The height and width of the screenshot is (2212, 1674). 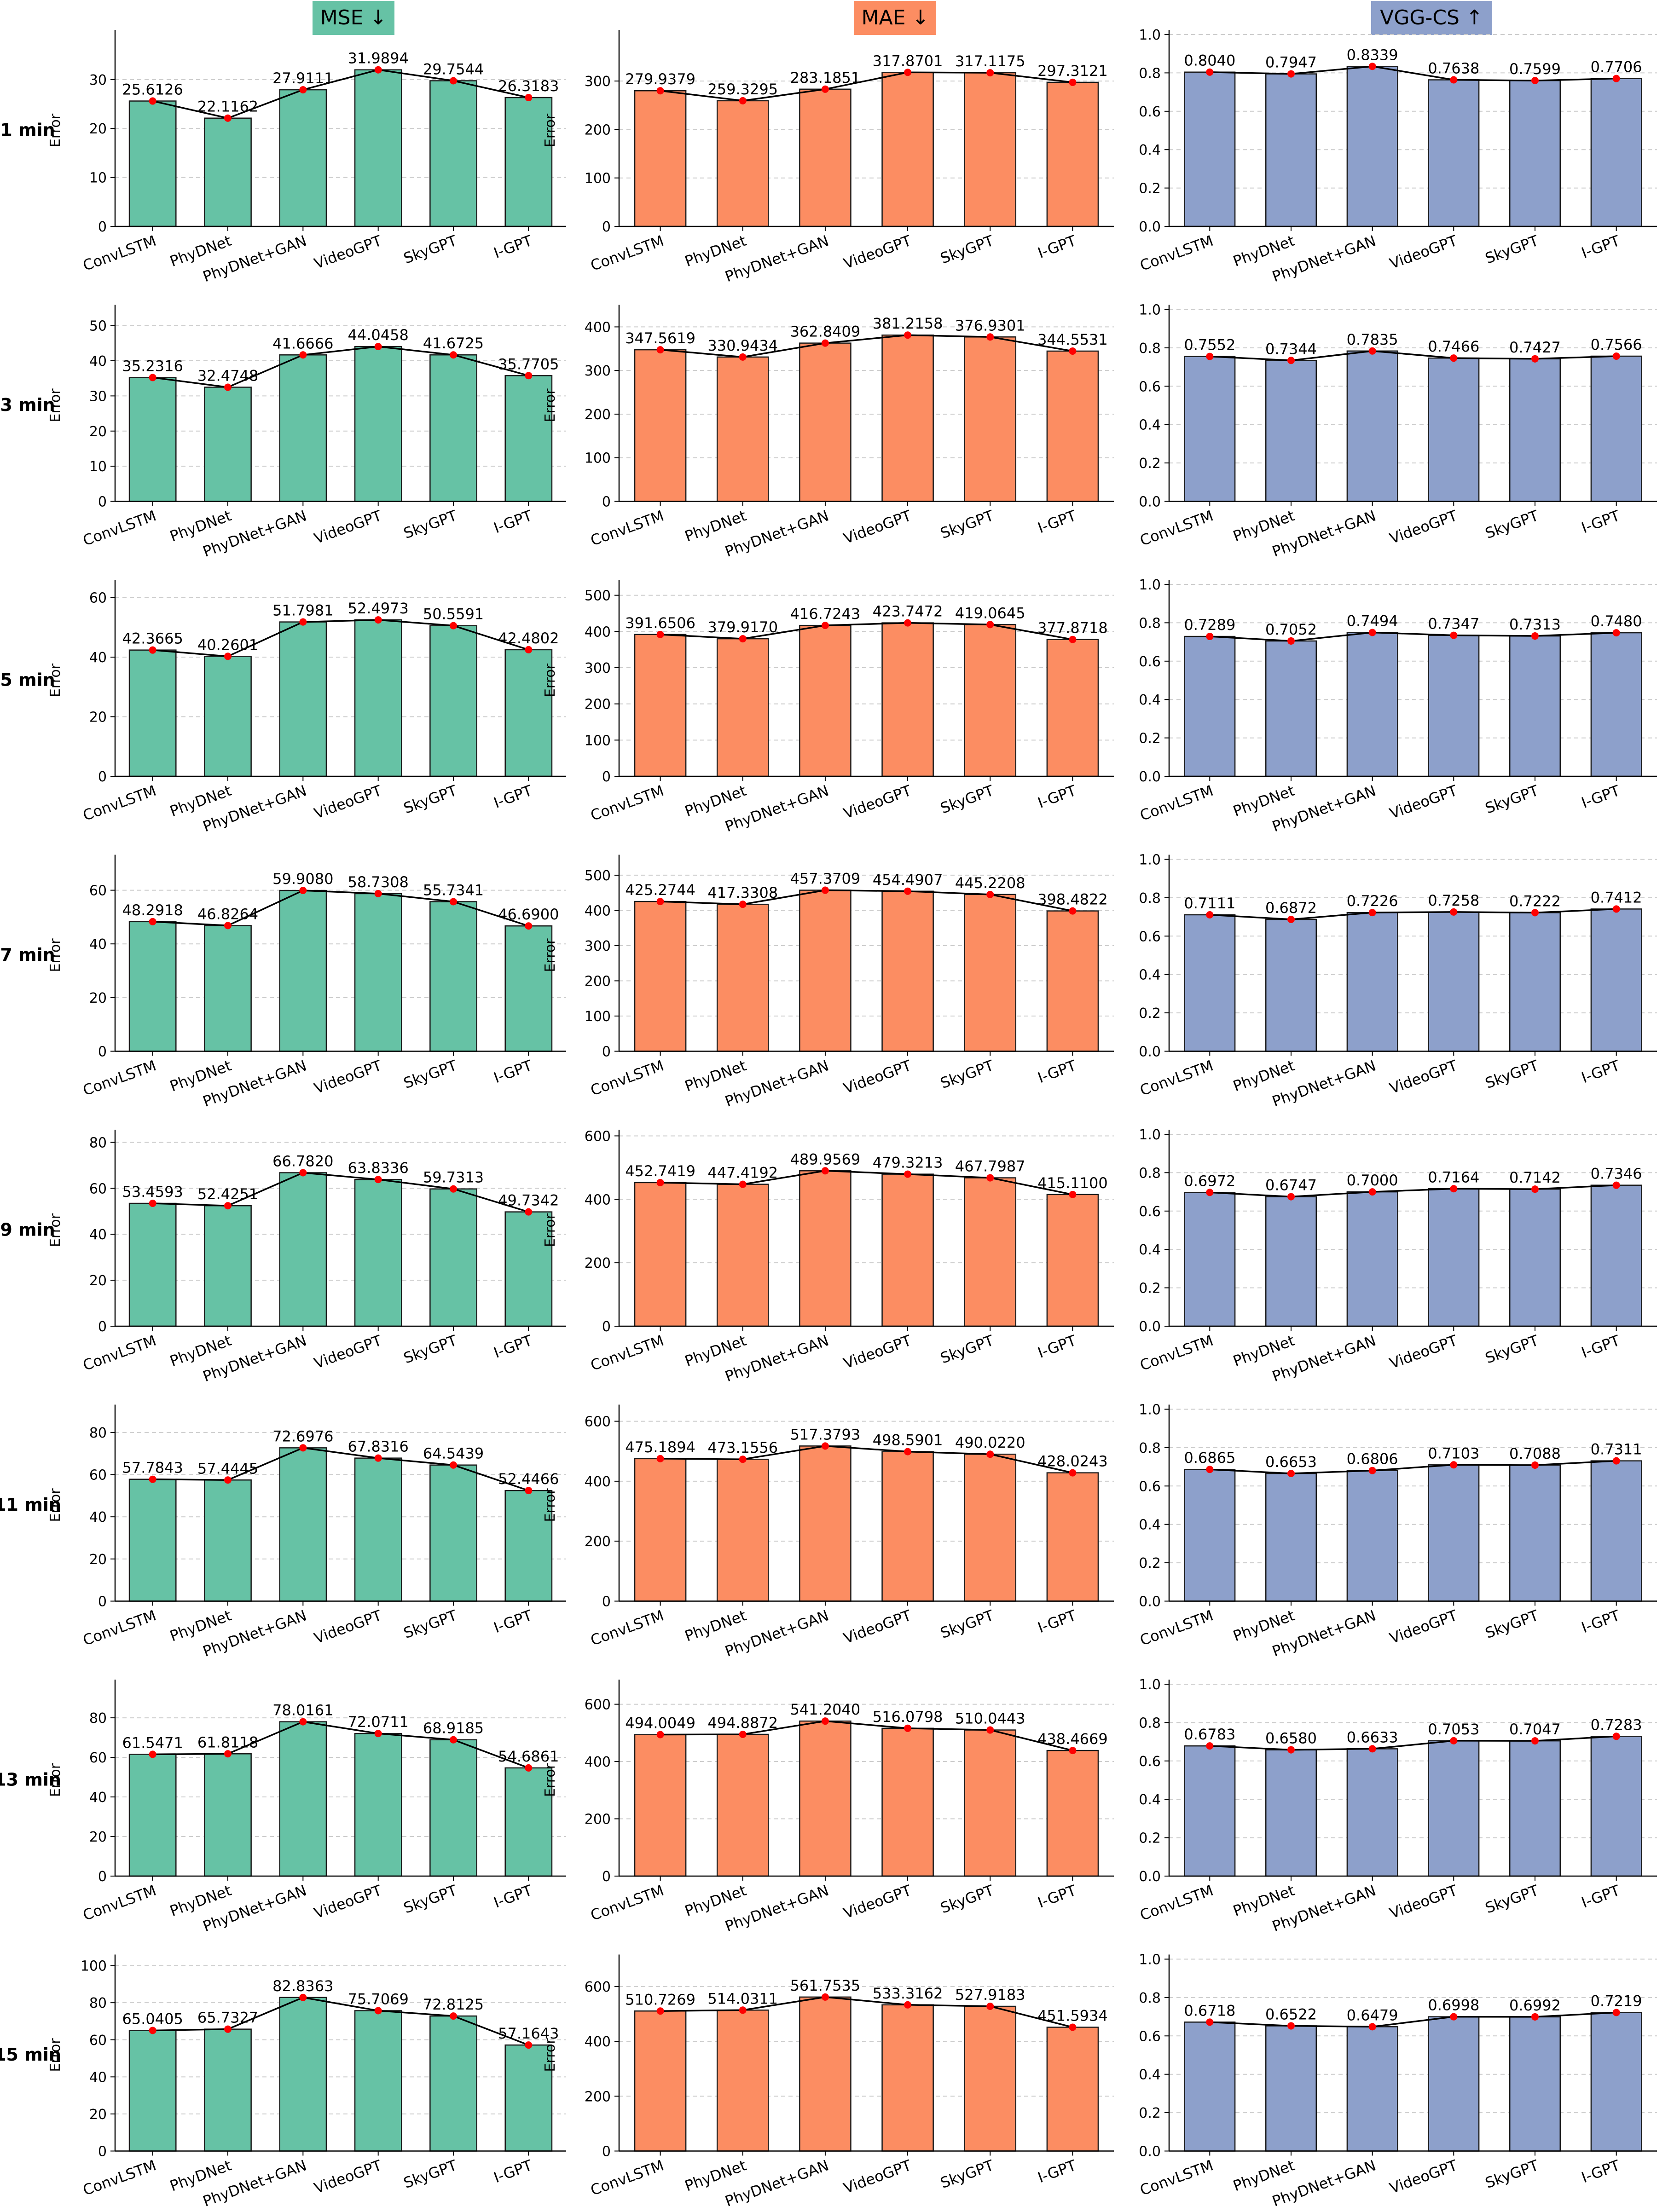 What do you see at coordinates (528, 1479) in the screenshot?
I see `data-label: 52.4466` at bounding box center [528, 1479].